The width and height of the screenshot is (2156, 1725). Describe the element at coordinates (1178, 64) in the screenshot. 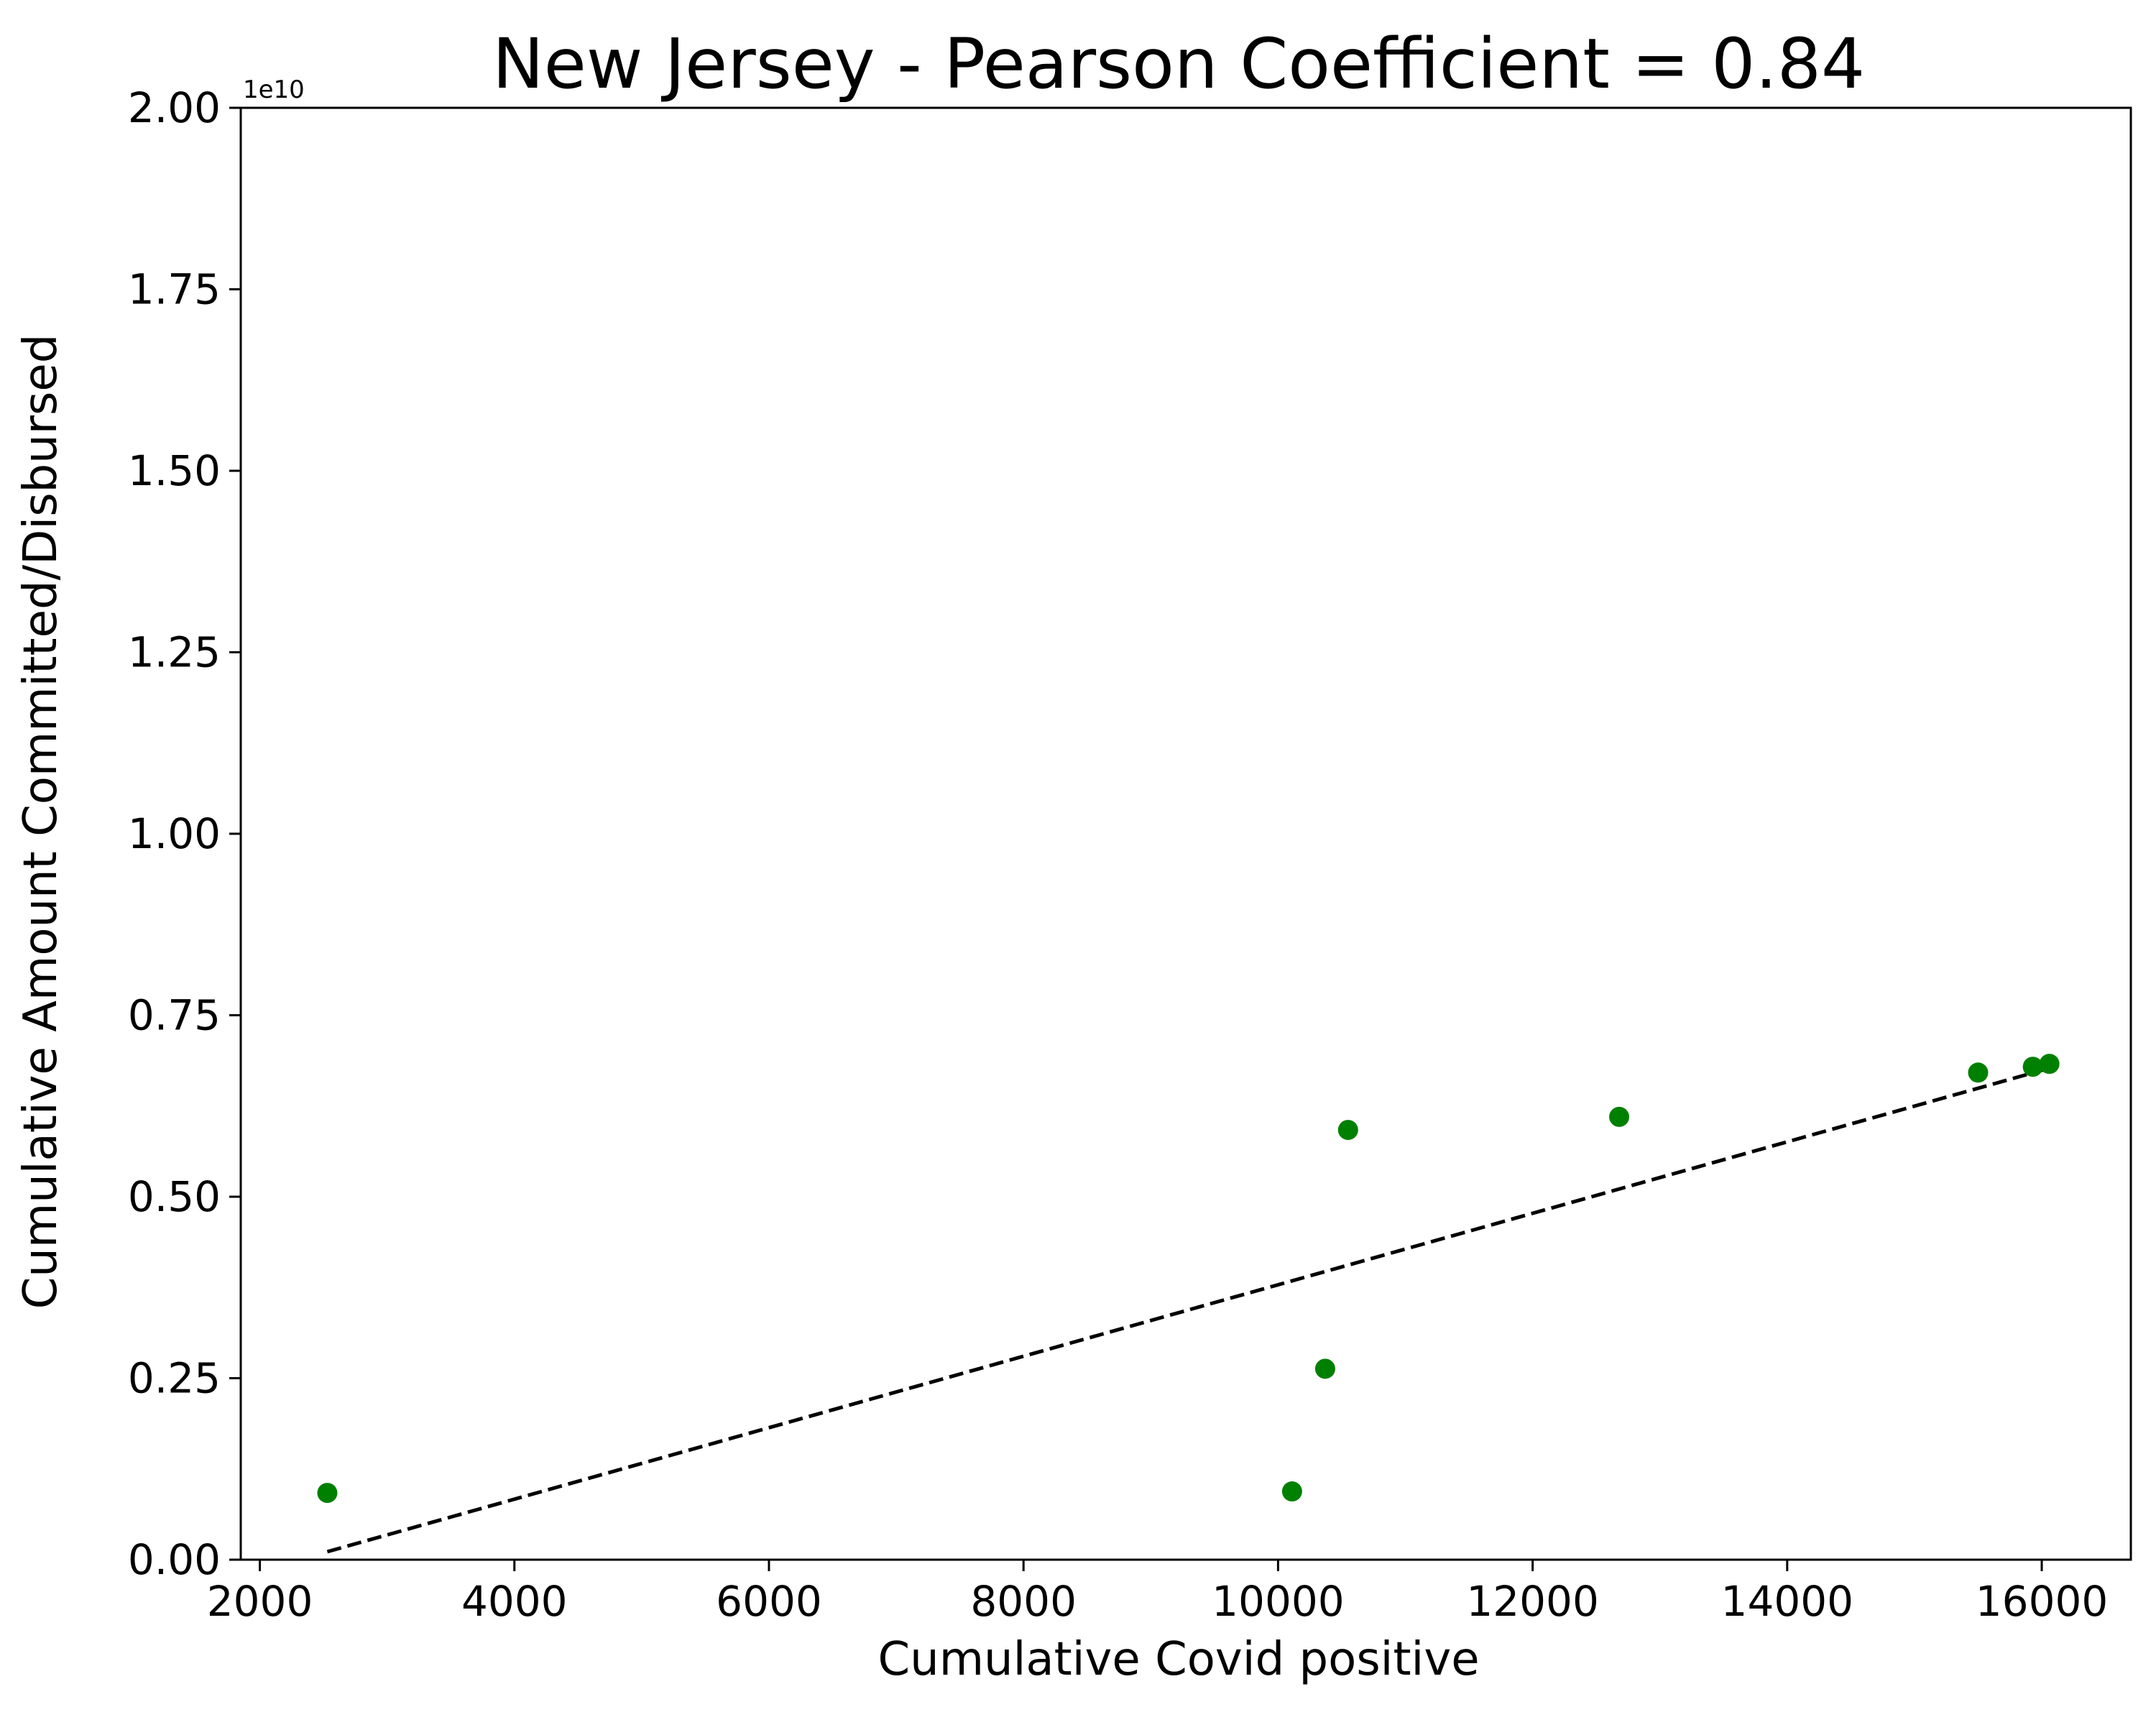

I see `chart-title: New Jersey - Pearson Coefficient = 0.84` at that location.